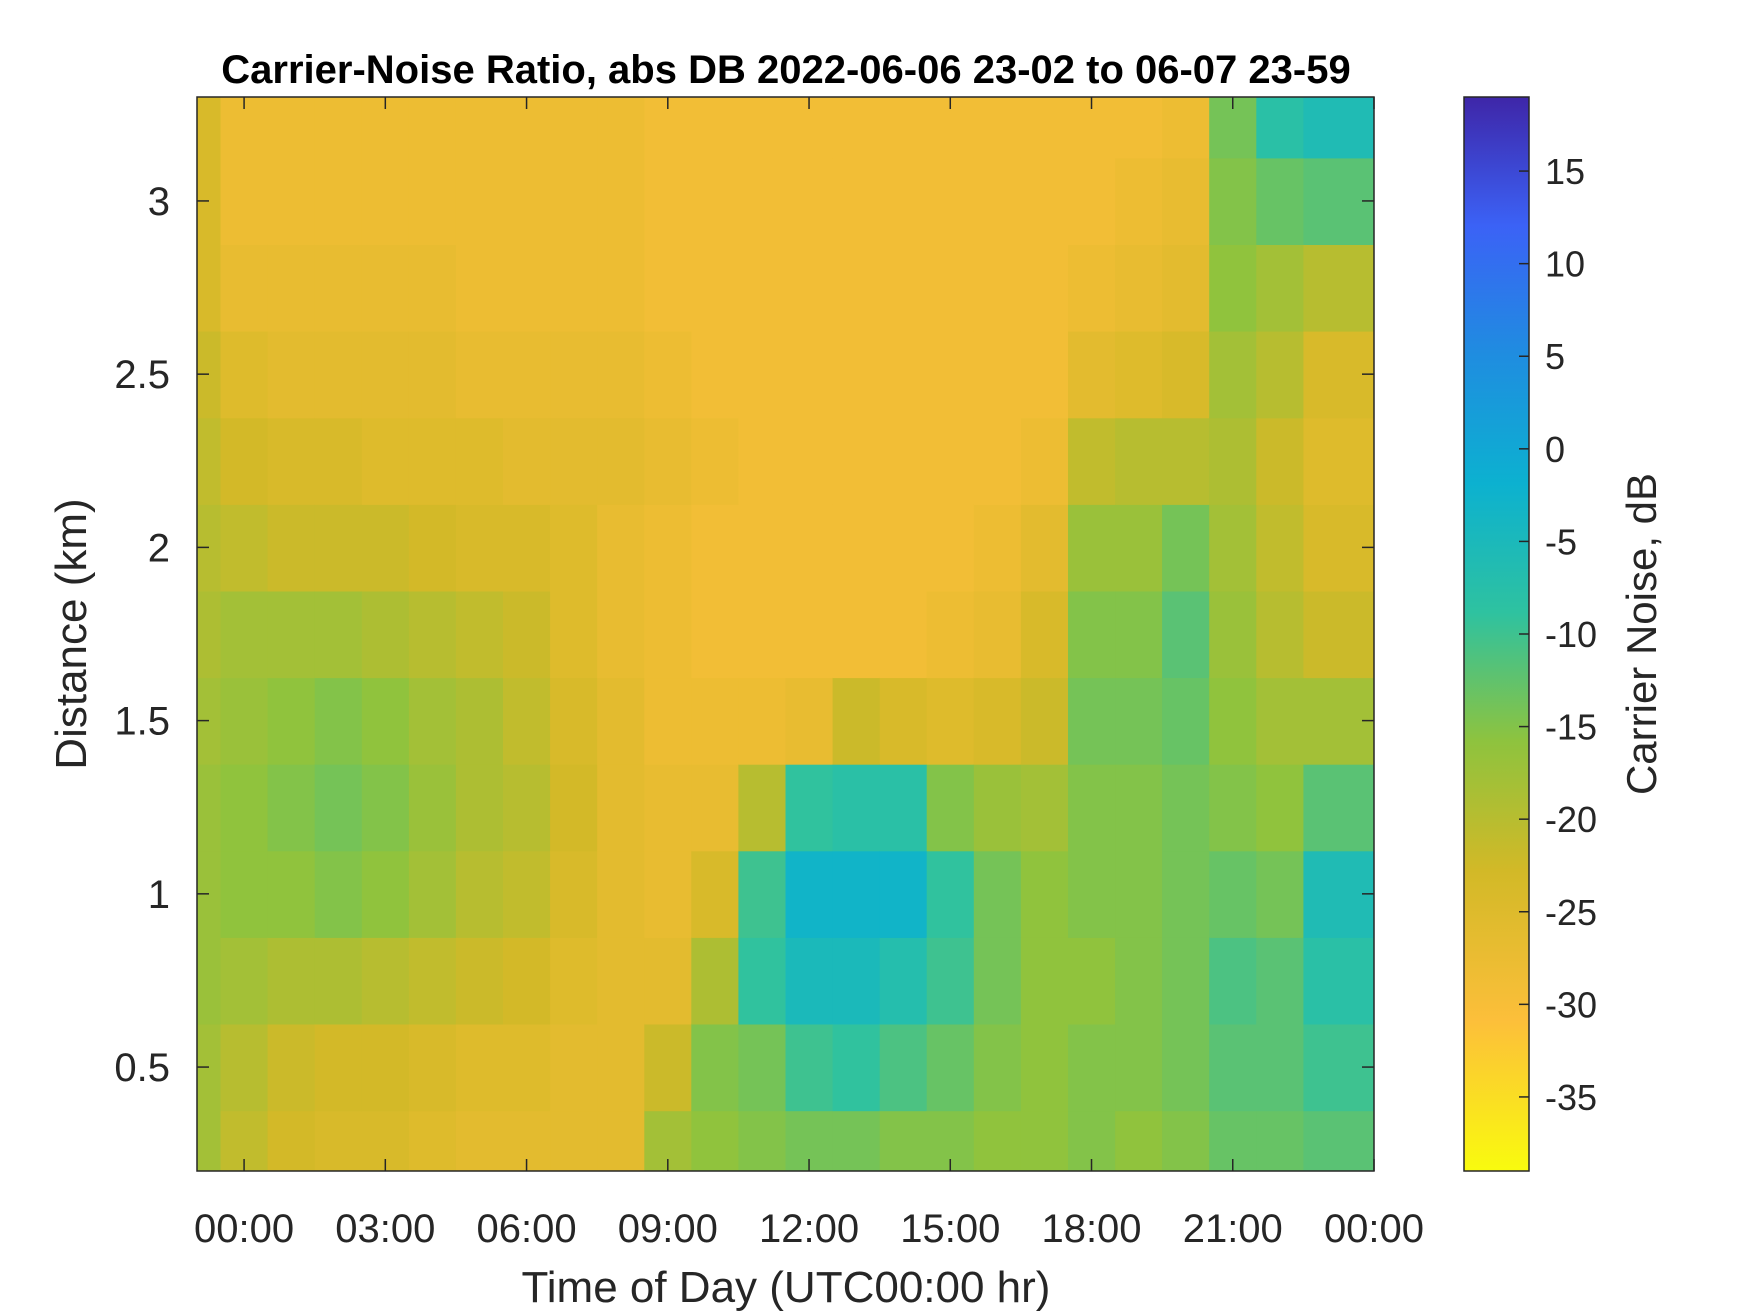  I want to click on colorbar-tick-label: 5, so click(1555, 356).